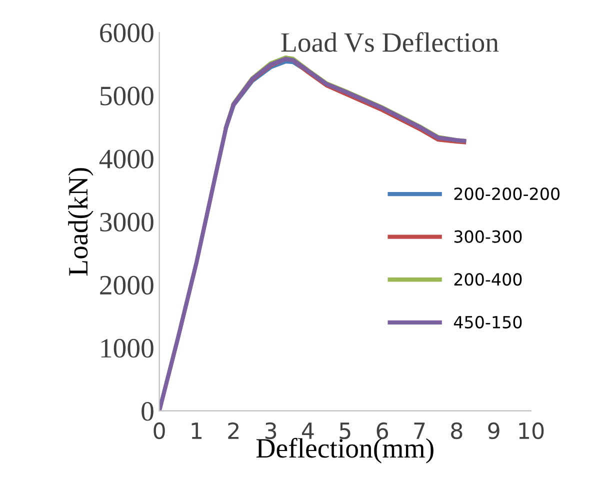 The height and width of the screenshot is (498, 590). What do you see at coordinates (159, 431) in the screenshot?
I see `x-tick-label: 0` at bounding box center [159, 431].